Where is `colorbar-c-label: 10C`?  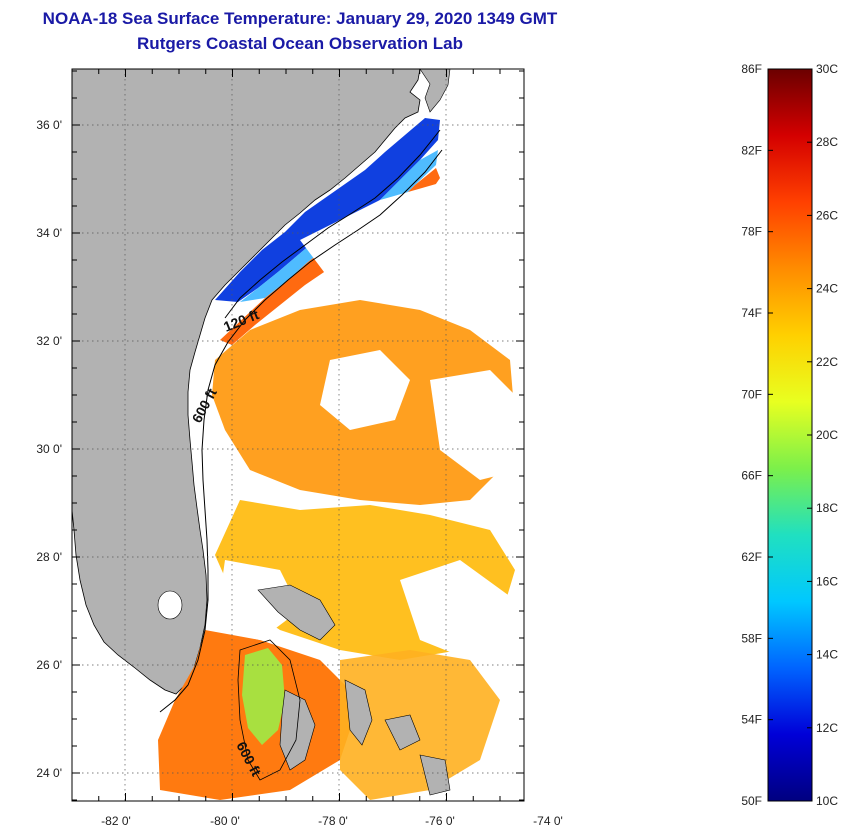
colorbar-c-label: 10C is located at coordinates (827, 801).